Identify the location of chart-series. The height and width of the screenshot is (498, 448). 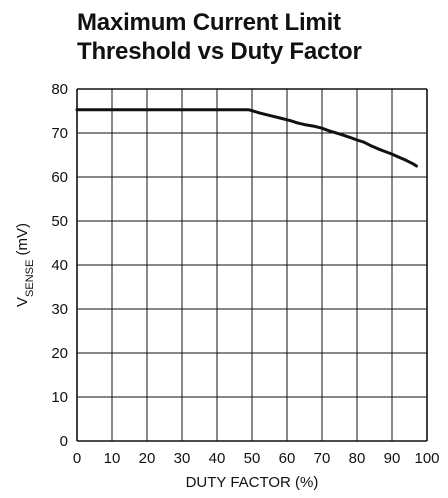
(246, 138).